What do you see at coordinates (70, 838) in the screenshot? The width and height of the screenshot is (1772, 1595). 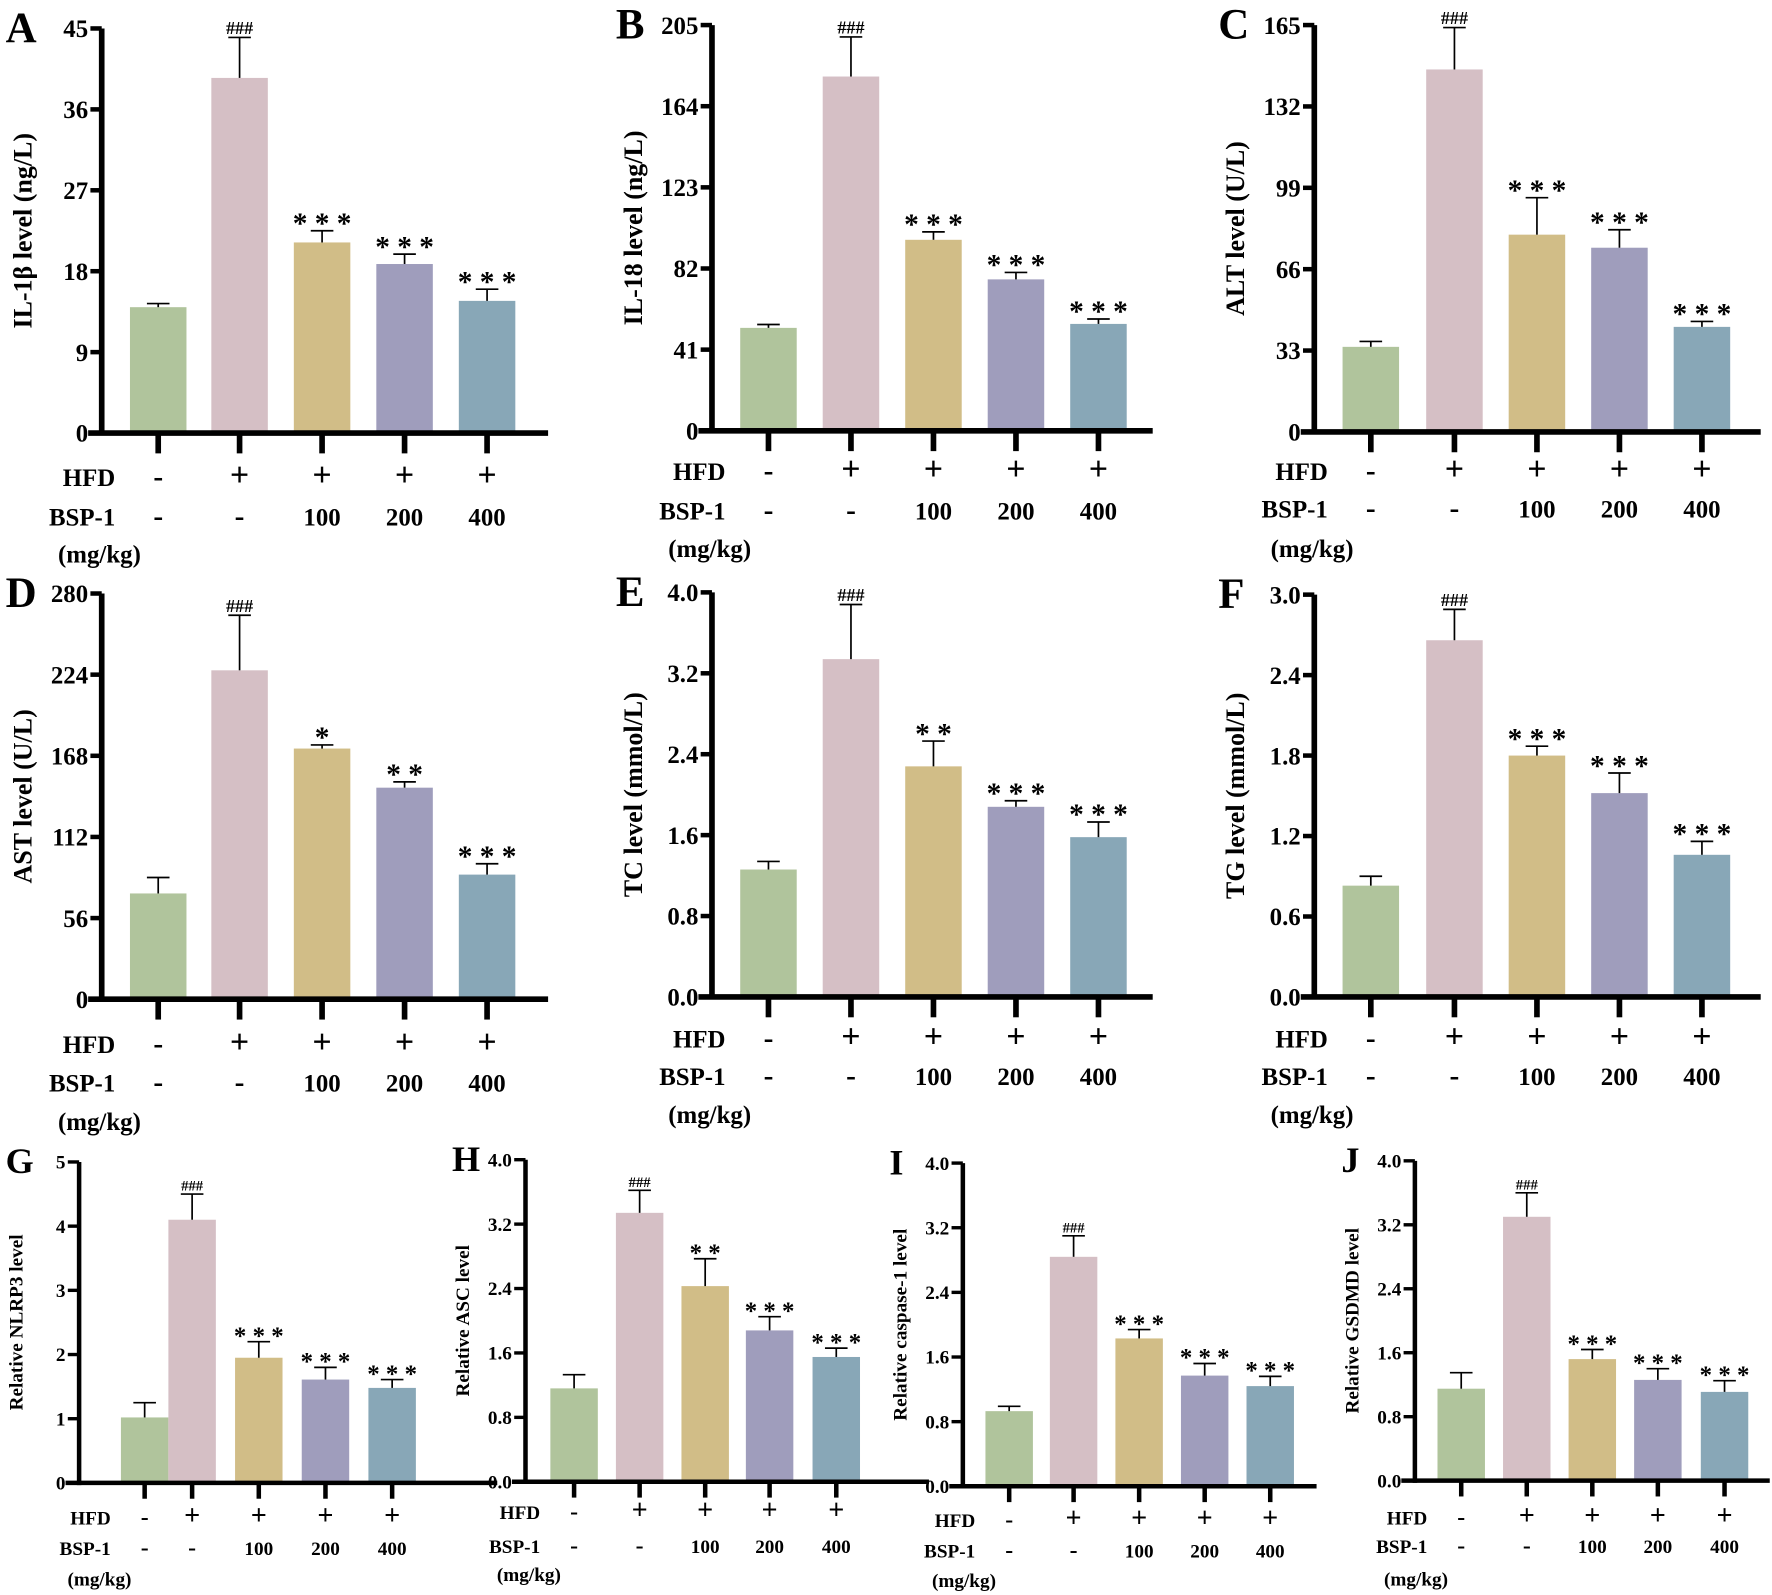 I see `y-tick-label: 112` at bounding box center [70, 838].